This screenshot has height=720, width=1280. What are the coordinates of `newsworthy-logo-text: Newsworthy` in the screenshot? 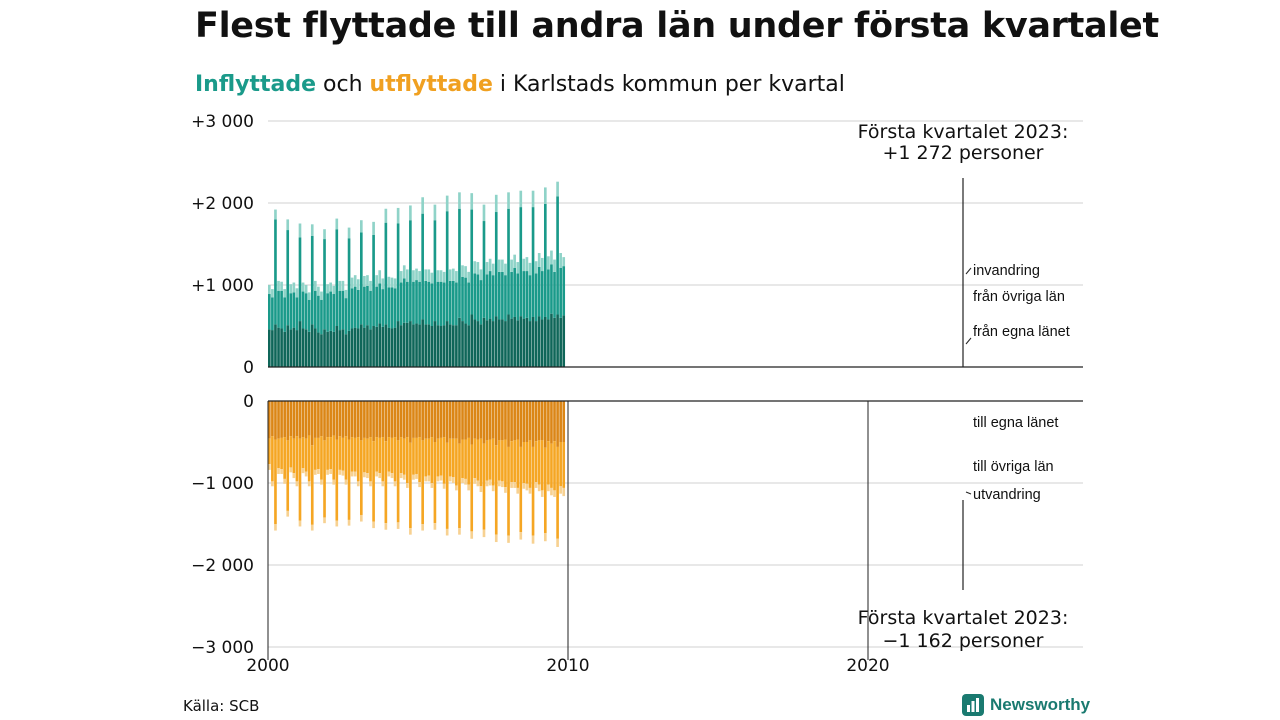 It's located at (1040, 704).